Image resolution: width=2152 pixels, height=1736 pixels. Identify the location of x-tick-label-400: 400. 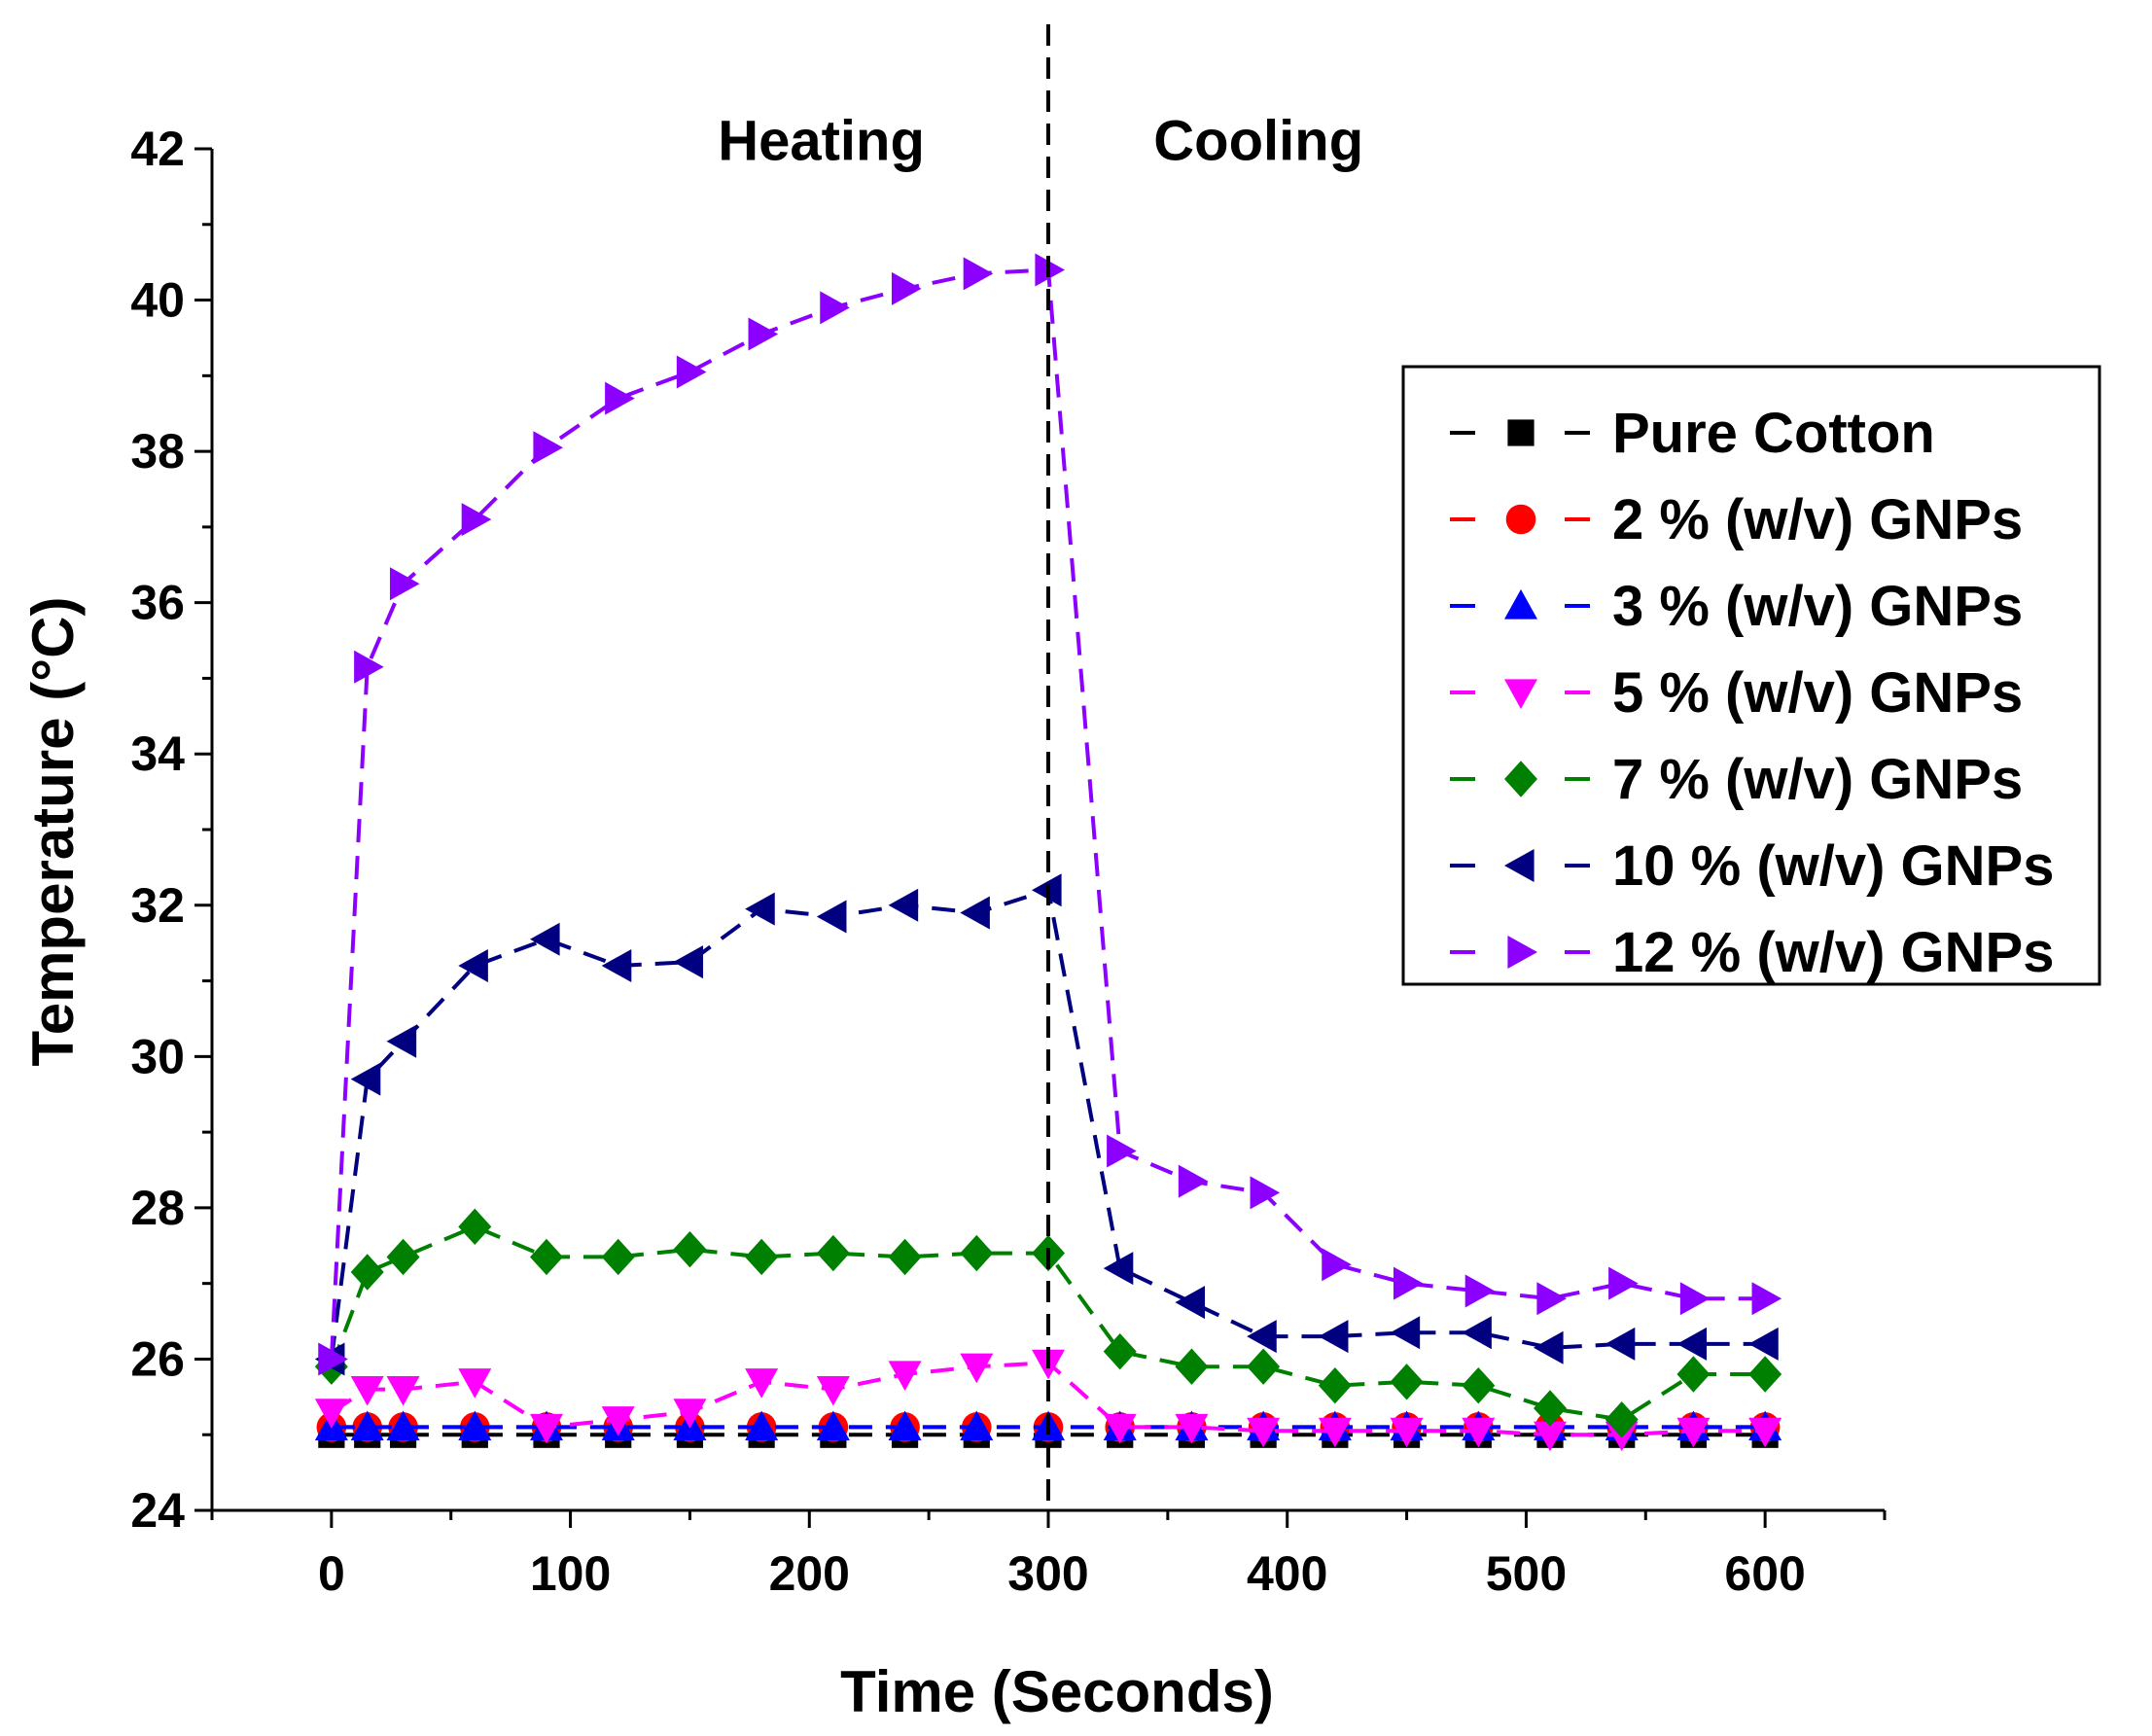
(1287, 1573).